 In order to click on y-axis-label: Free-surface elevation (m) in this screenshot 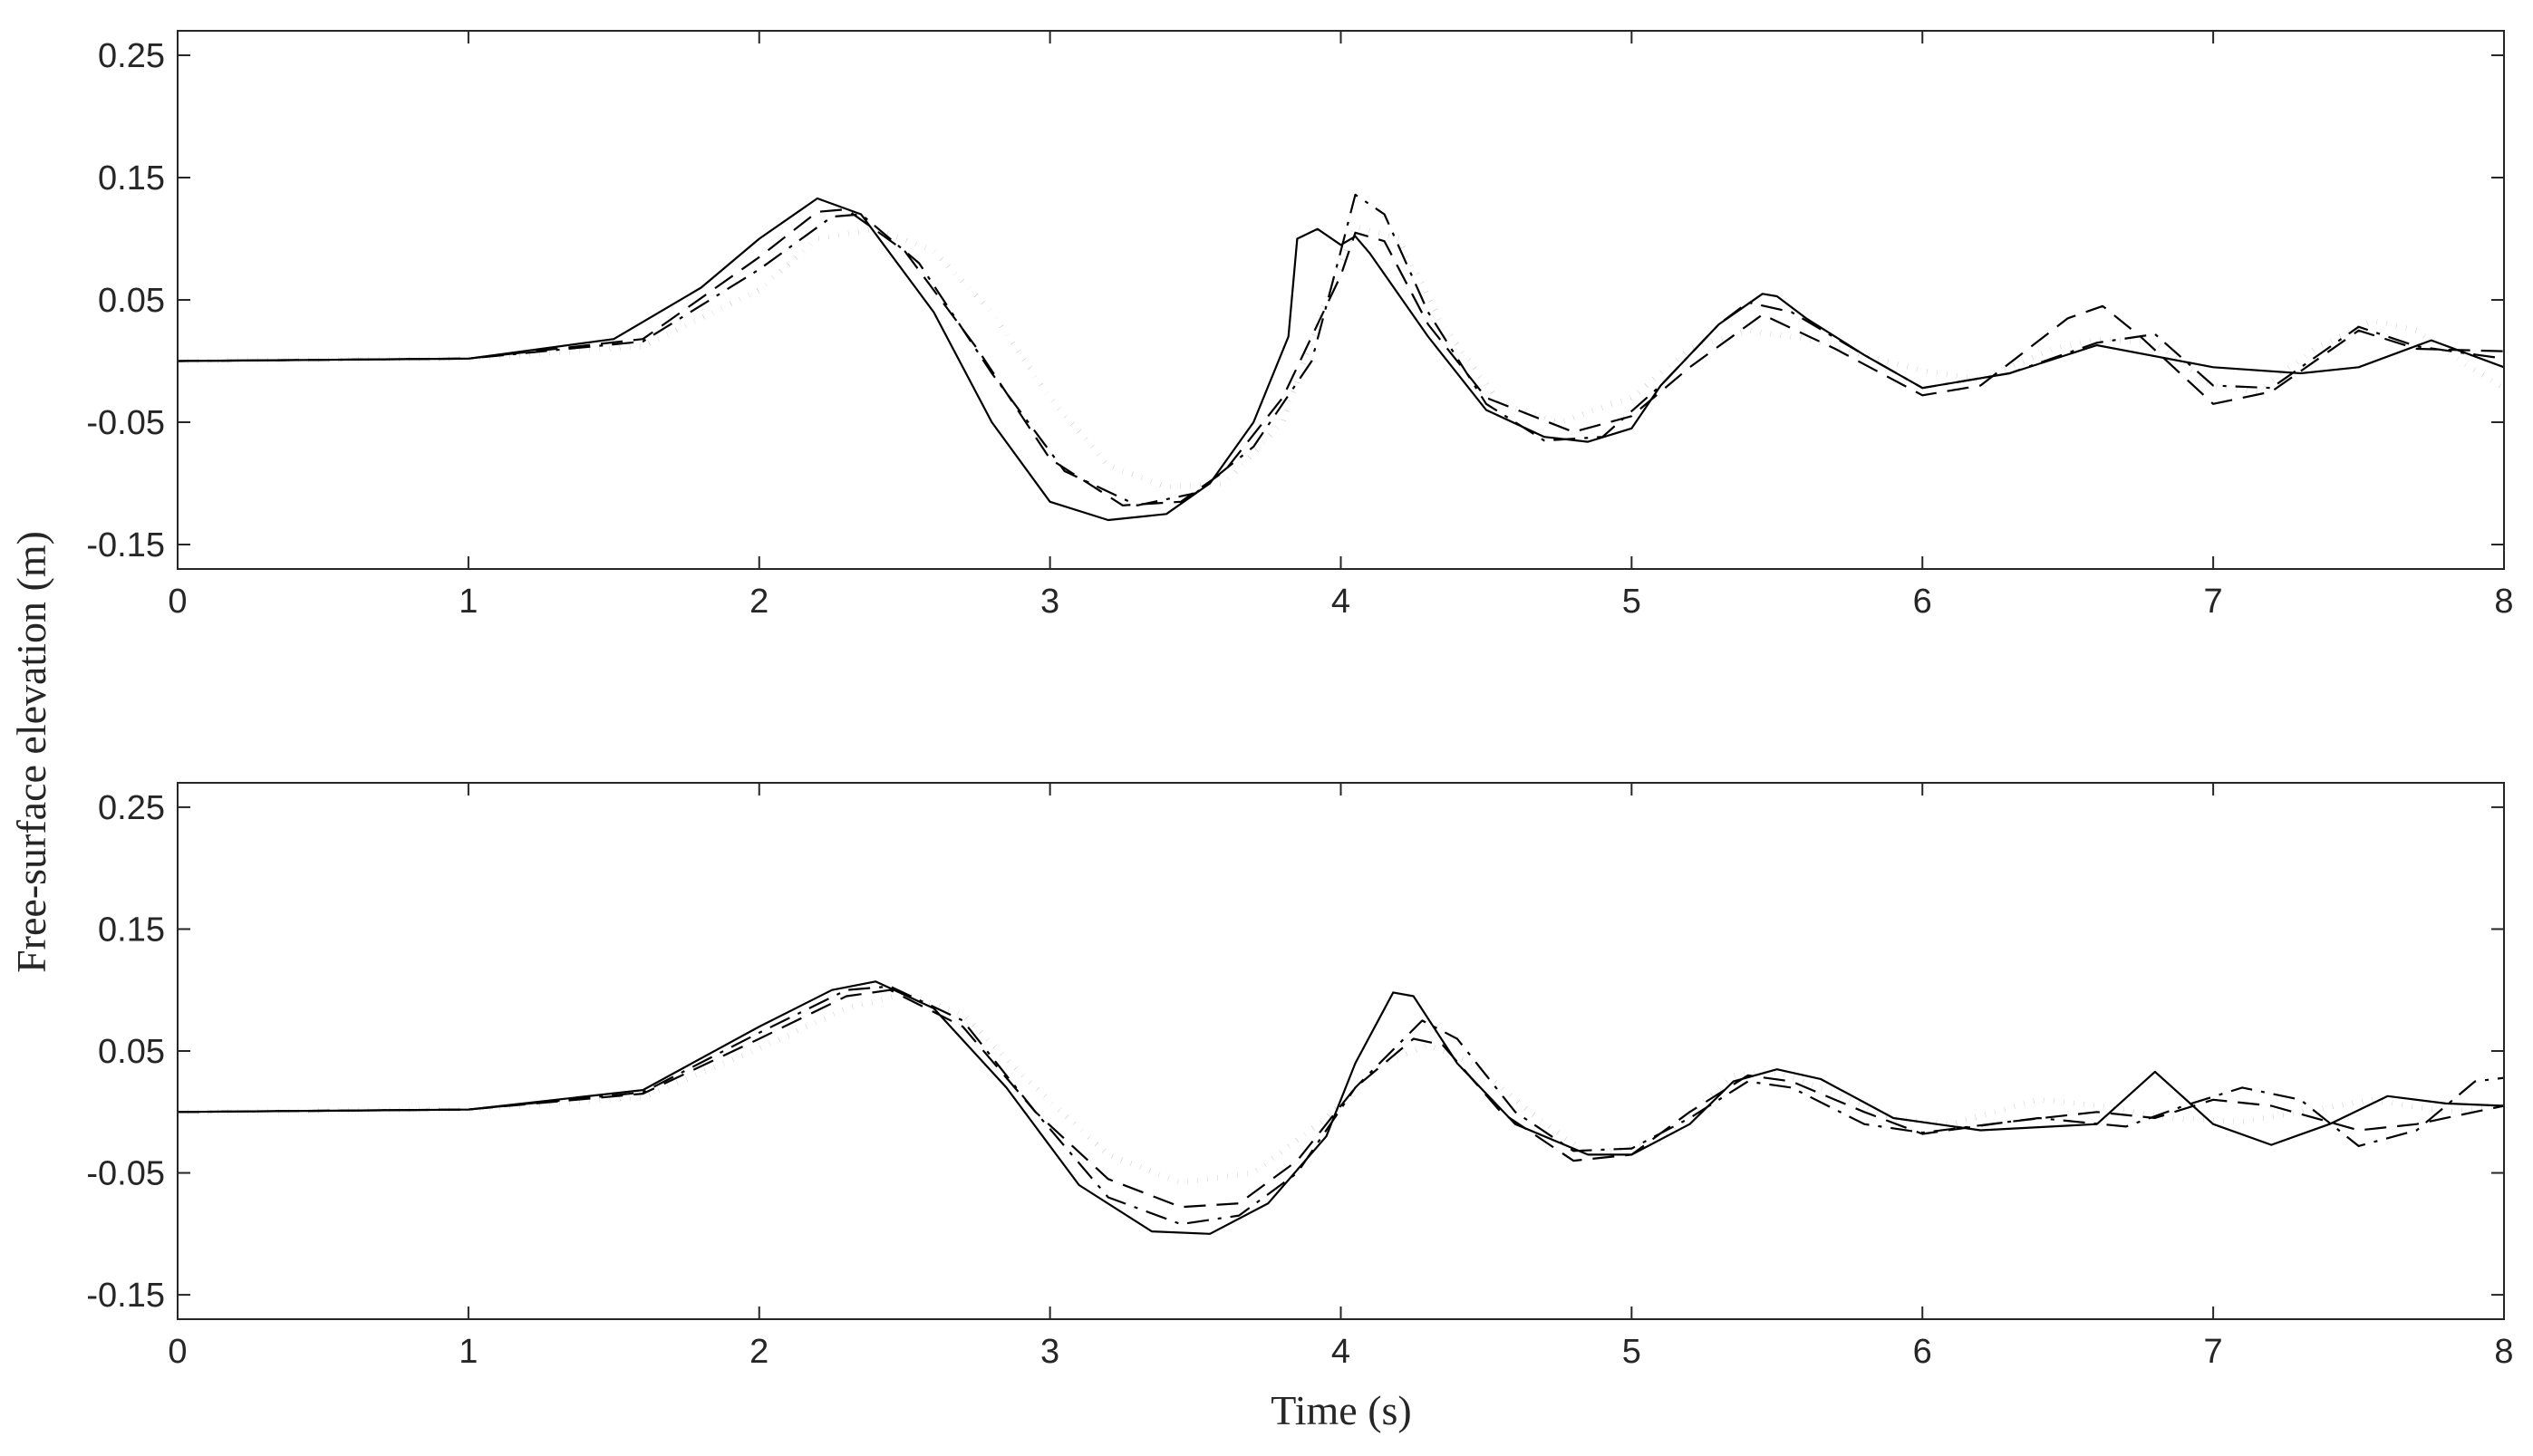, I will do `click(31, 752)`.